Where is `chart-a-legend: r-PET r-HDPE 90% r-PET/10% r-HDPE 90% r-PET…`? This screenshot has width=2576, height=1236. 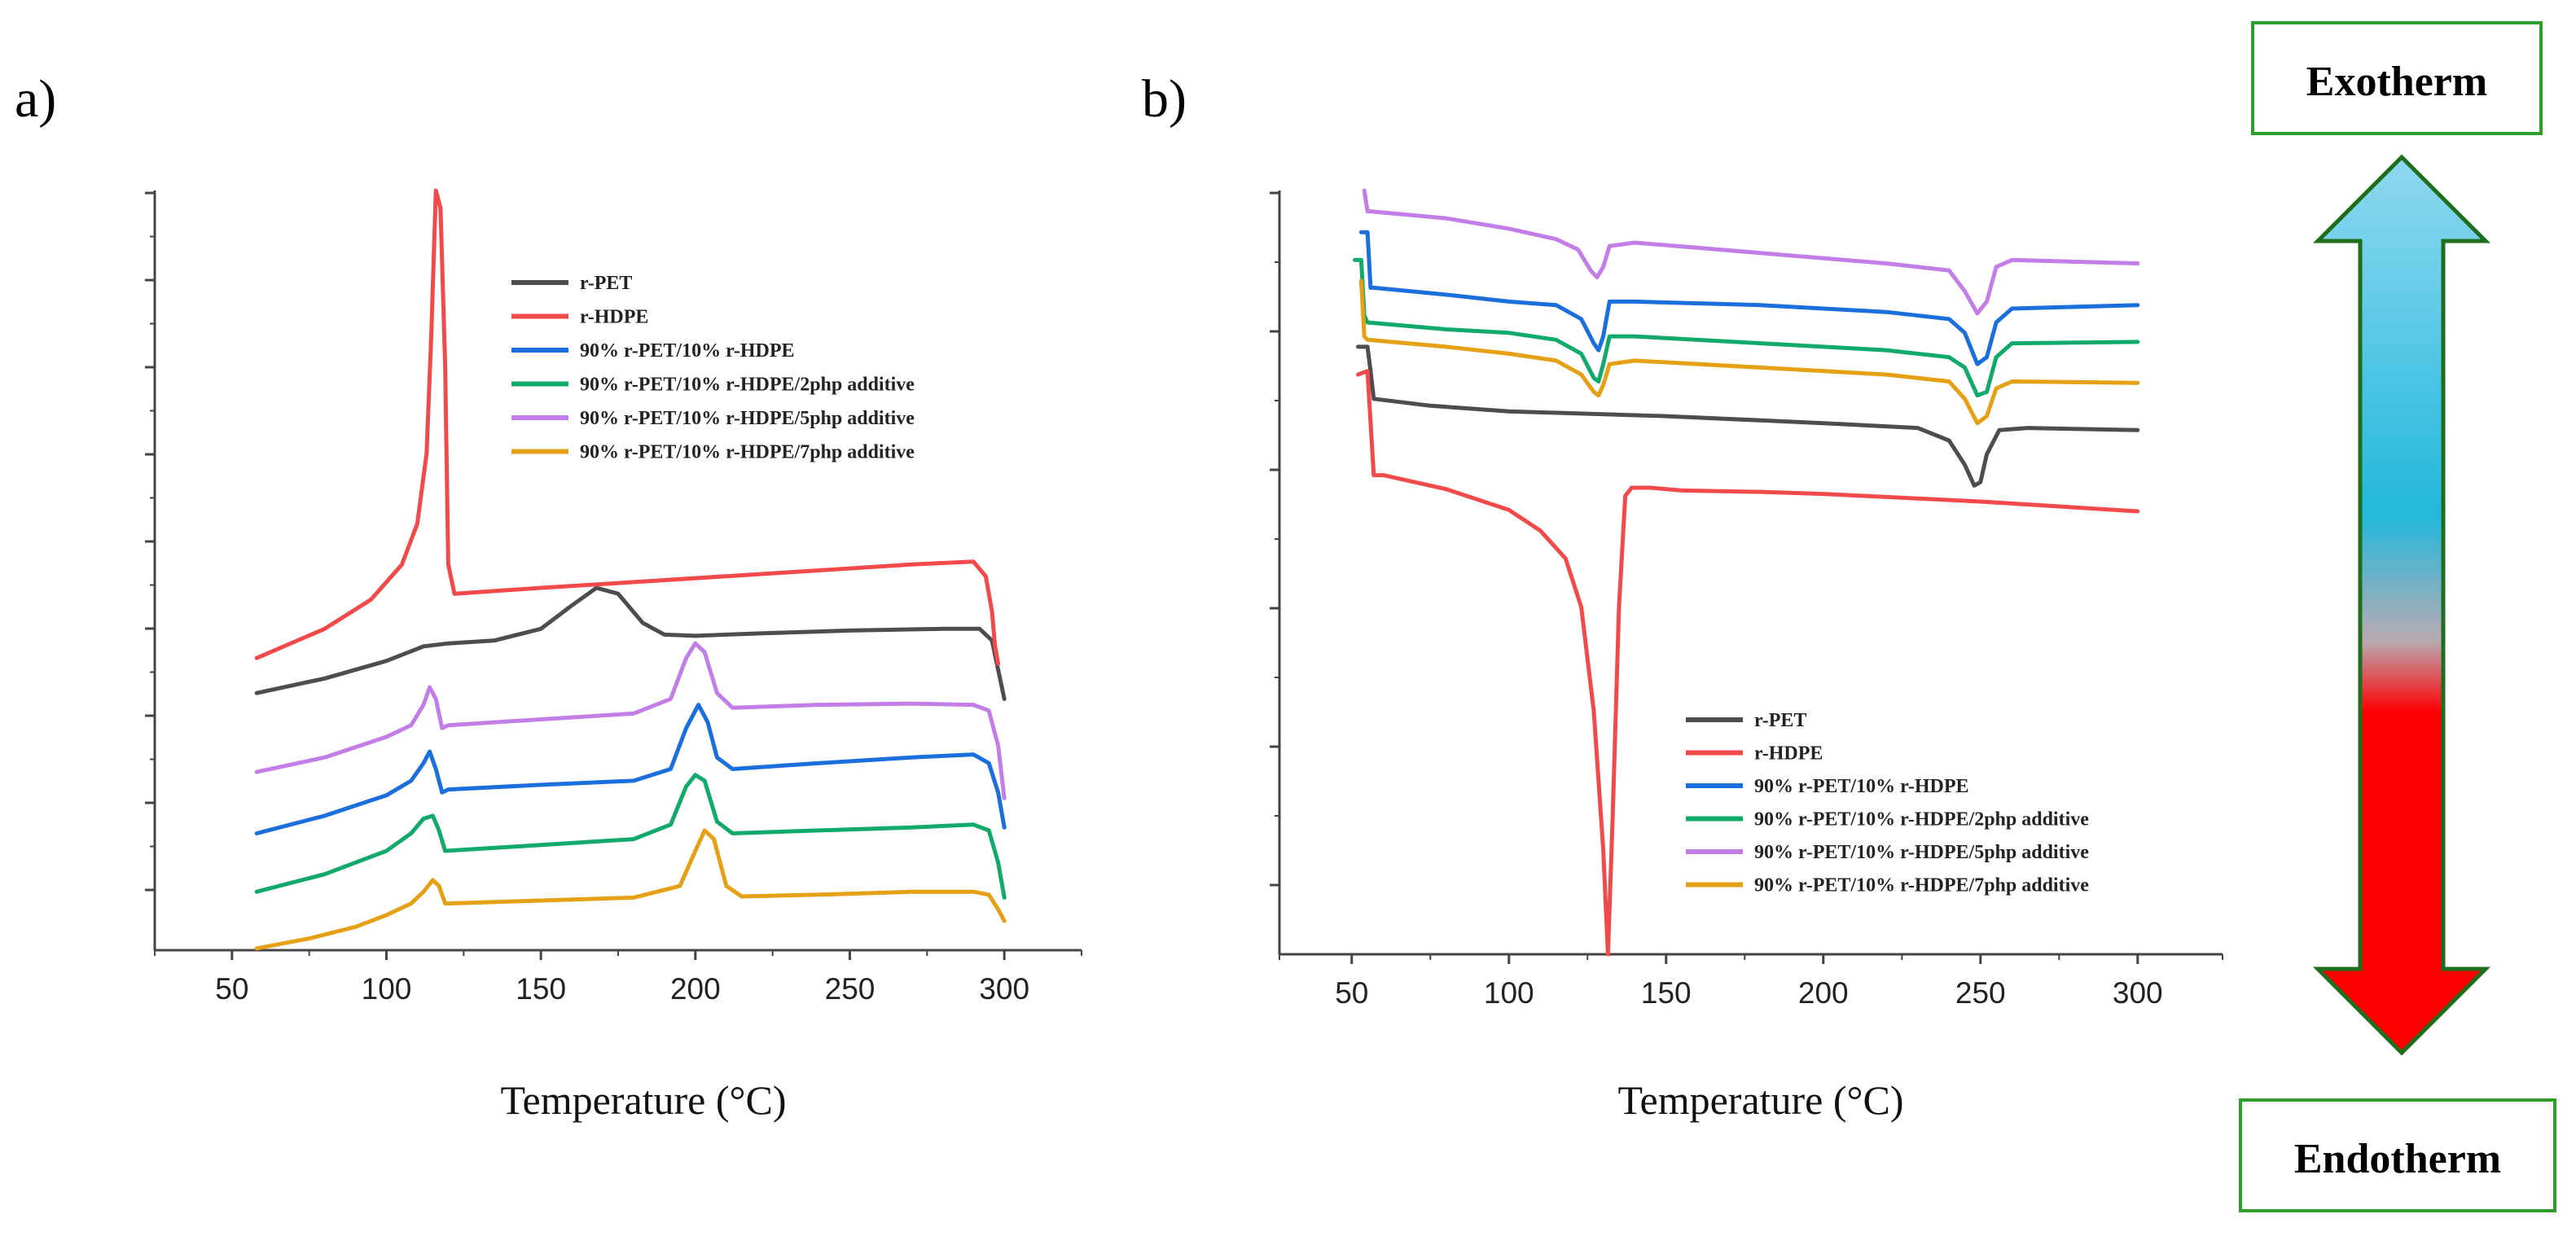
chart-a-legend: r-PET r-HDPE 90% r-PET/10% r-HDPE 90% r-PET… is located at coordinates (713, 368).